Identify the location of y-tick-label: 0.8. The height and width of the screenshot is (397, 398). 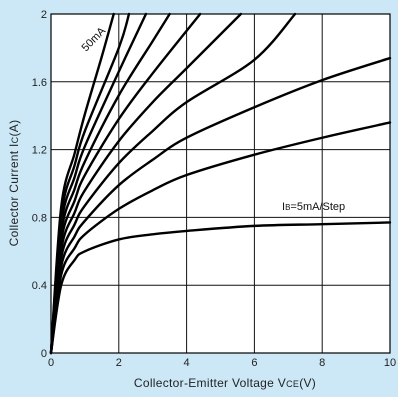
(39, 218).